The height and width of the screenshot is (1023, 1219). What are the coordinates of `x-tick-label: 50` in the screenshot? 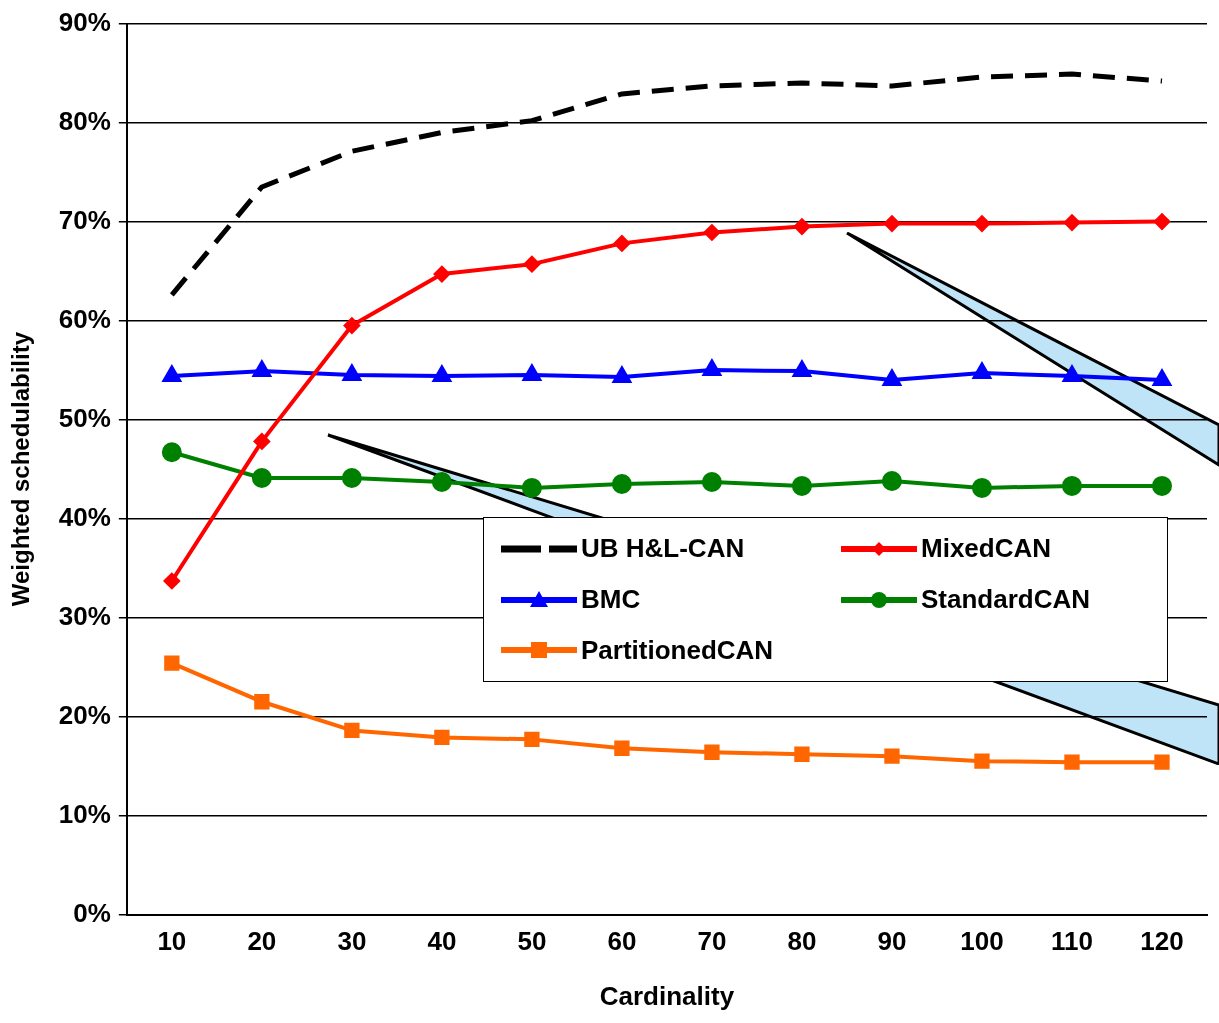 It's located at (532, 941).